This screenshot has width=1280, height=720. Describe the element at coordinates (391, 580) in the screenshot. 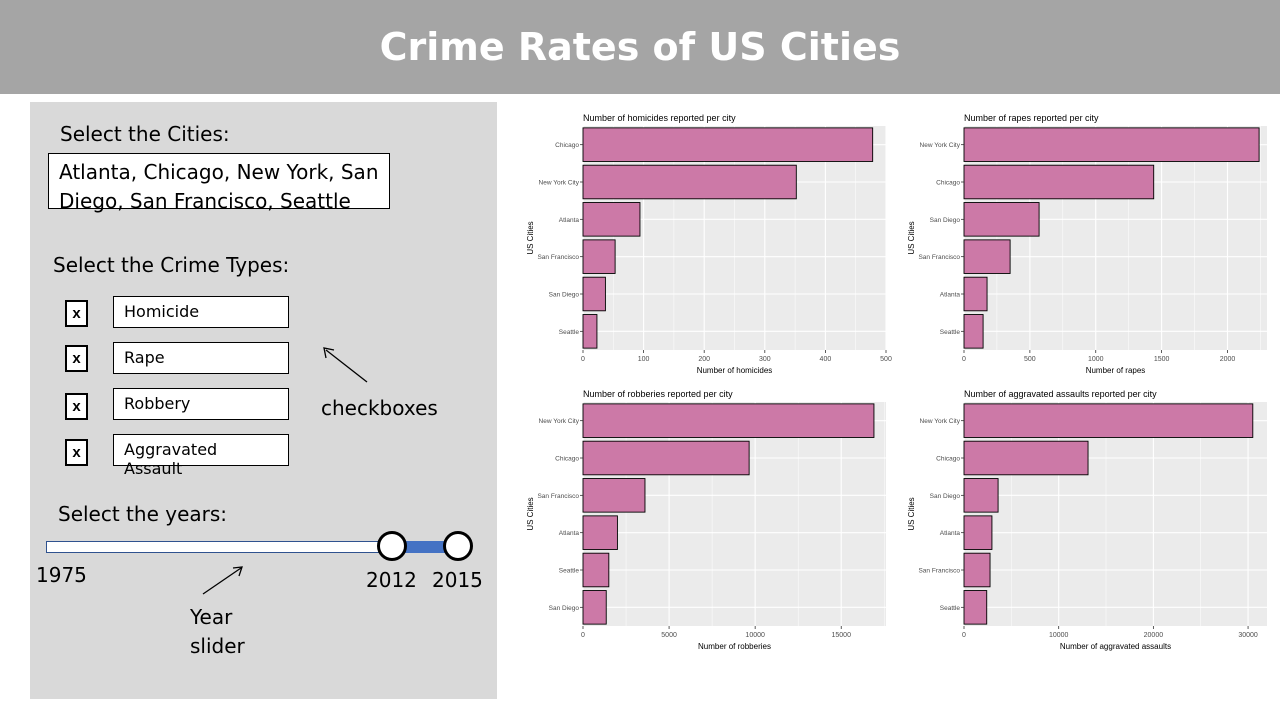

I see `year-low-label: 2012` at that location.